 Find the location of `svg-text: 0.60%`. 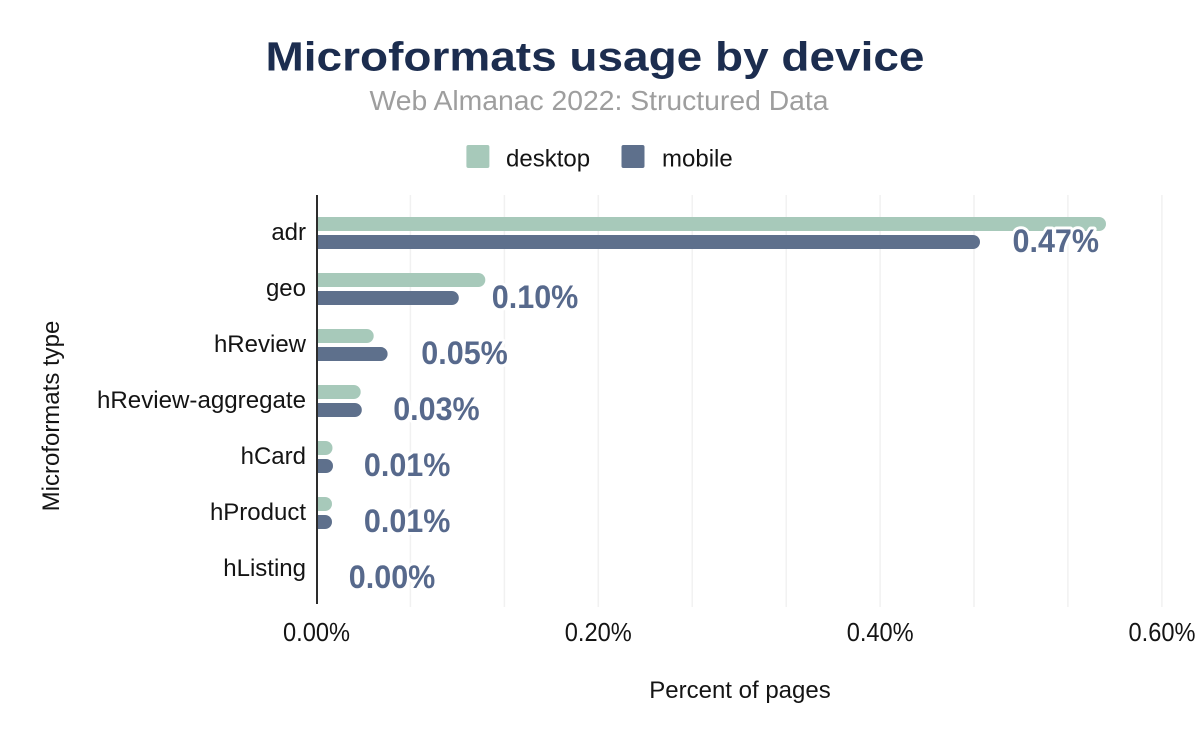

svg-text: 0.60% is located at coordinates (1162, 632).